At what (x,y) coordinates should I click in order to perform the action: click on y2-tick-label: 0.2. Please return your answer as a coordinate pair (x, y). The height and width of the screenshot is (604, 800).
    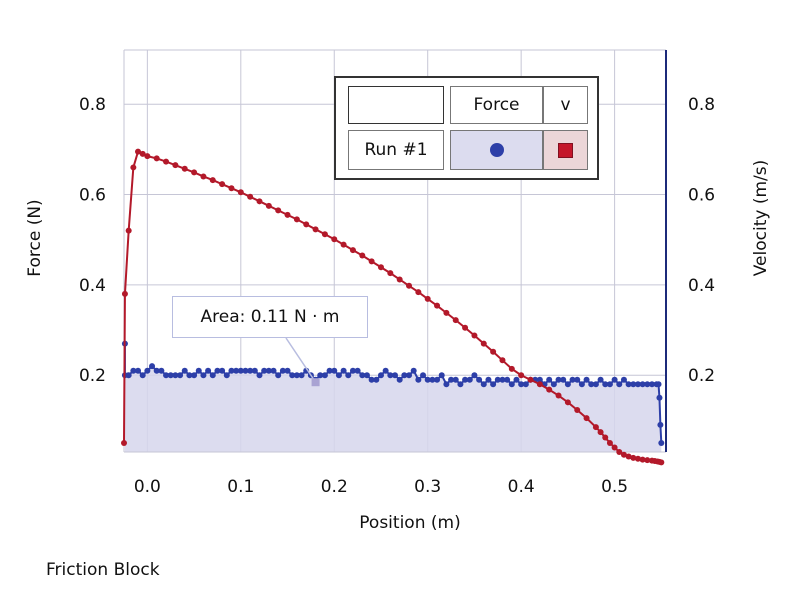
    Looking at the image, I should click on (701, 376).